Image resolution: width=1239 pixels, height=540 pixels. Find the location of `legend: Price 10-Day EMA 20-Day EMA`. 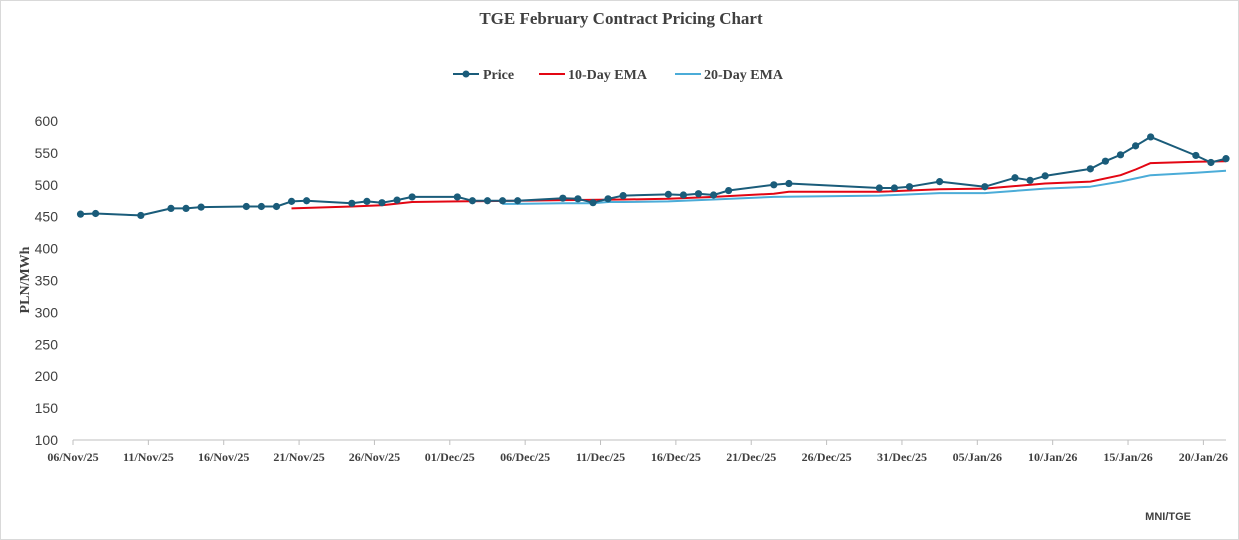

legend: Price 10-Day EMA 20-Day EMA is located at coordinates (618, 75).